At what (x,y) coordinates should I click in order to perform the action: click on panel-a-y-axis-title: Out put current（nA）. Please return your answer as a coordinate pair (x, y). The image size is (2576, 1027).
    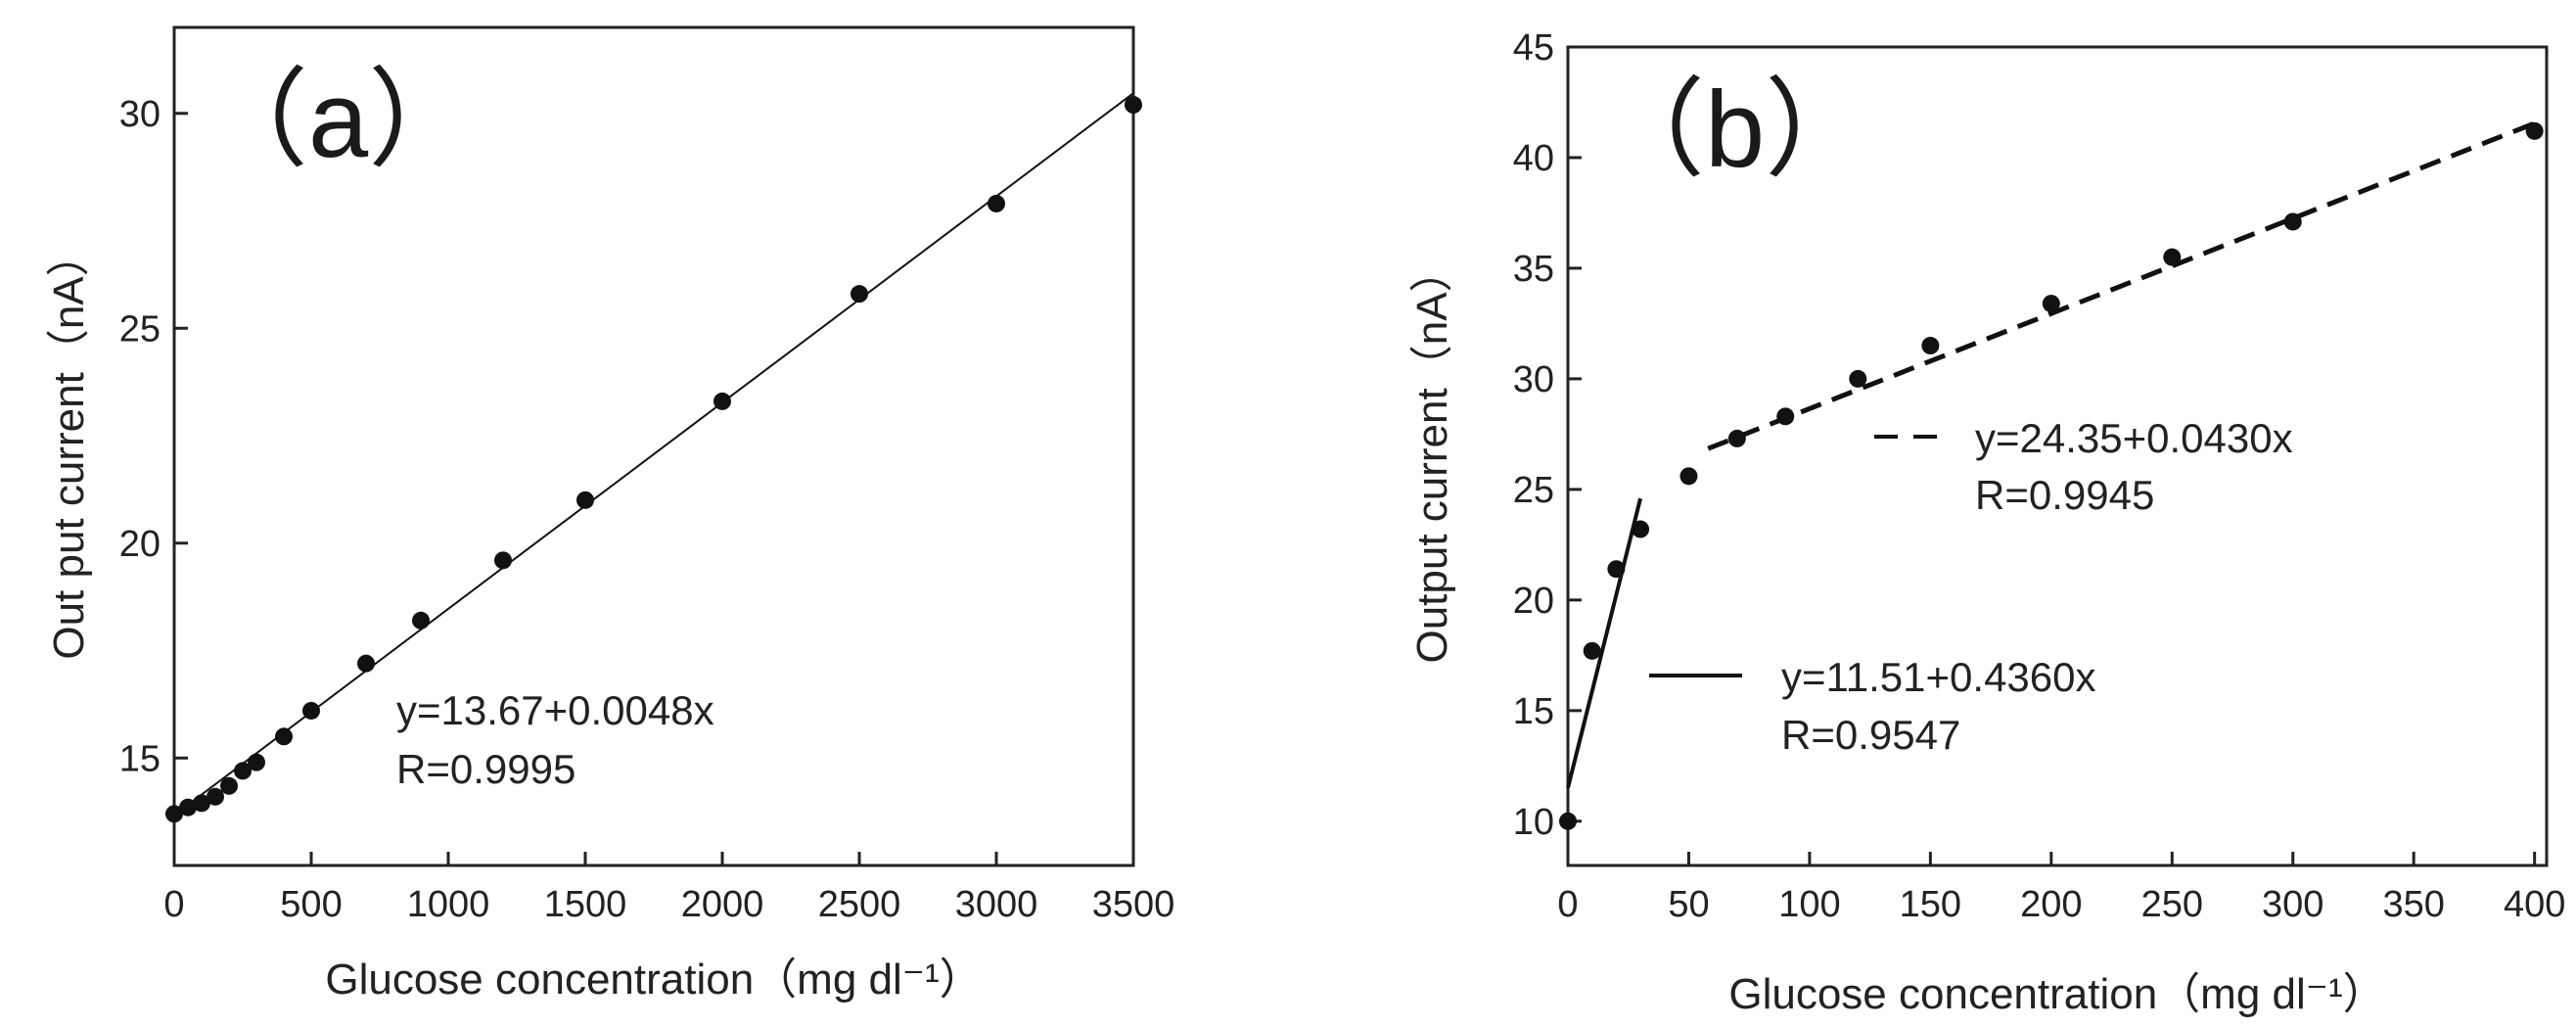
    Looking at the image, I should click on (69, 446).